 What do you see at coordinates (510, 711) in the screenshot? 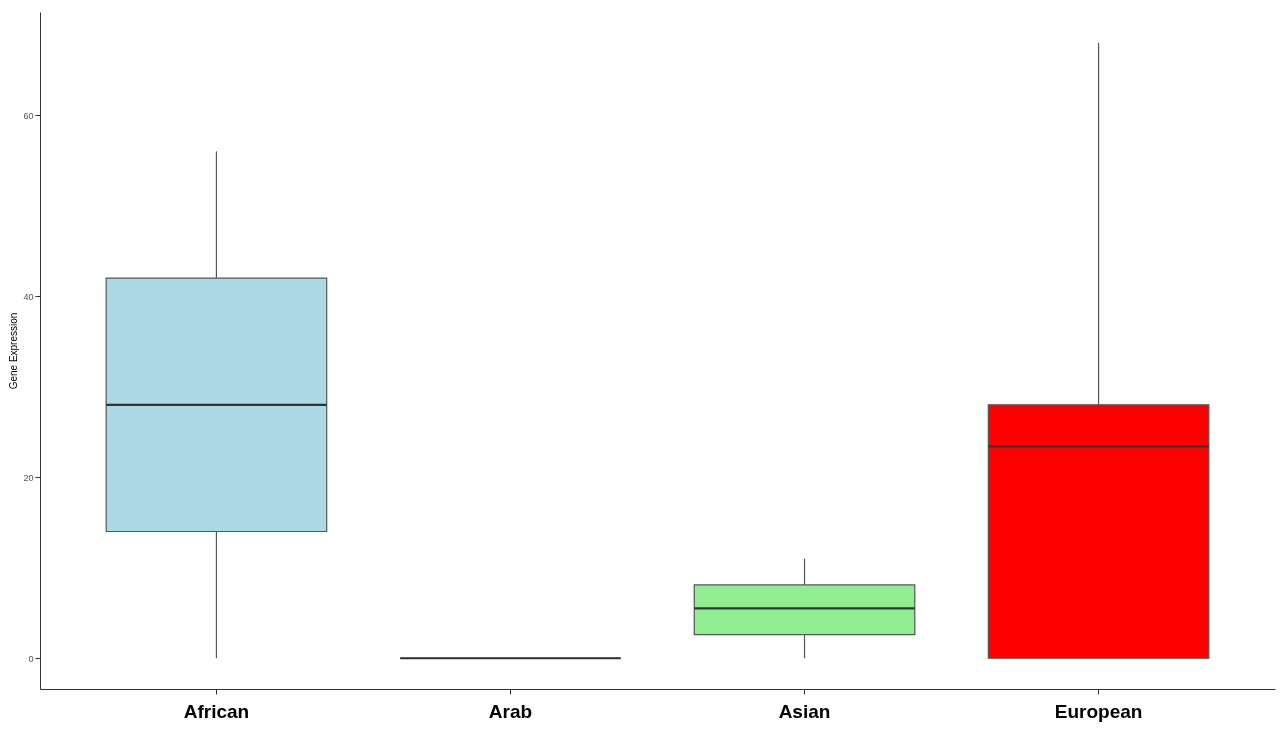
I see `x-tick-label: Arab` at bounding box center [510, 711].